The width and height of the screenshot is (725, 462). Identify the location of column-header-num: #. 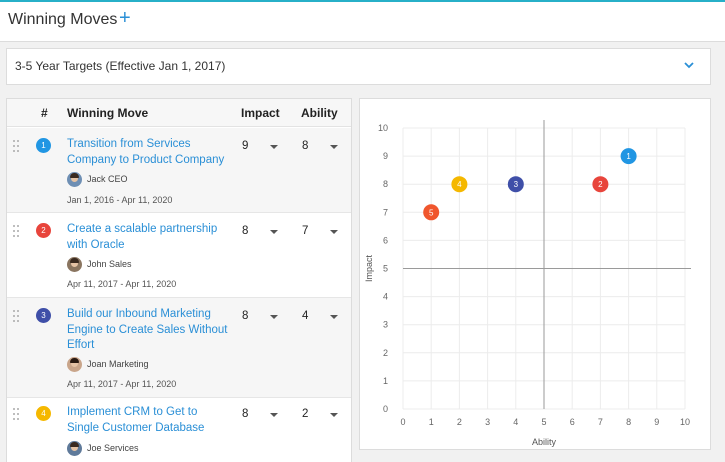
(44, 113).